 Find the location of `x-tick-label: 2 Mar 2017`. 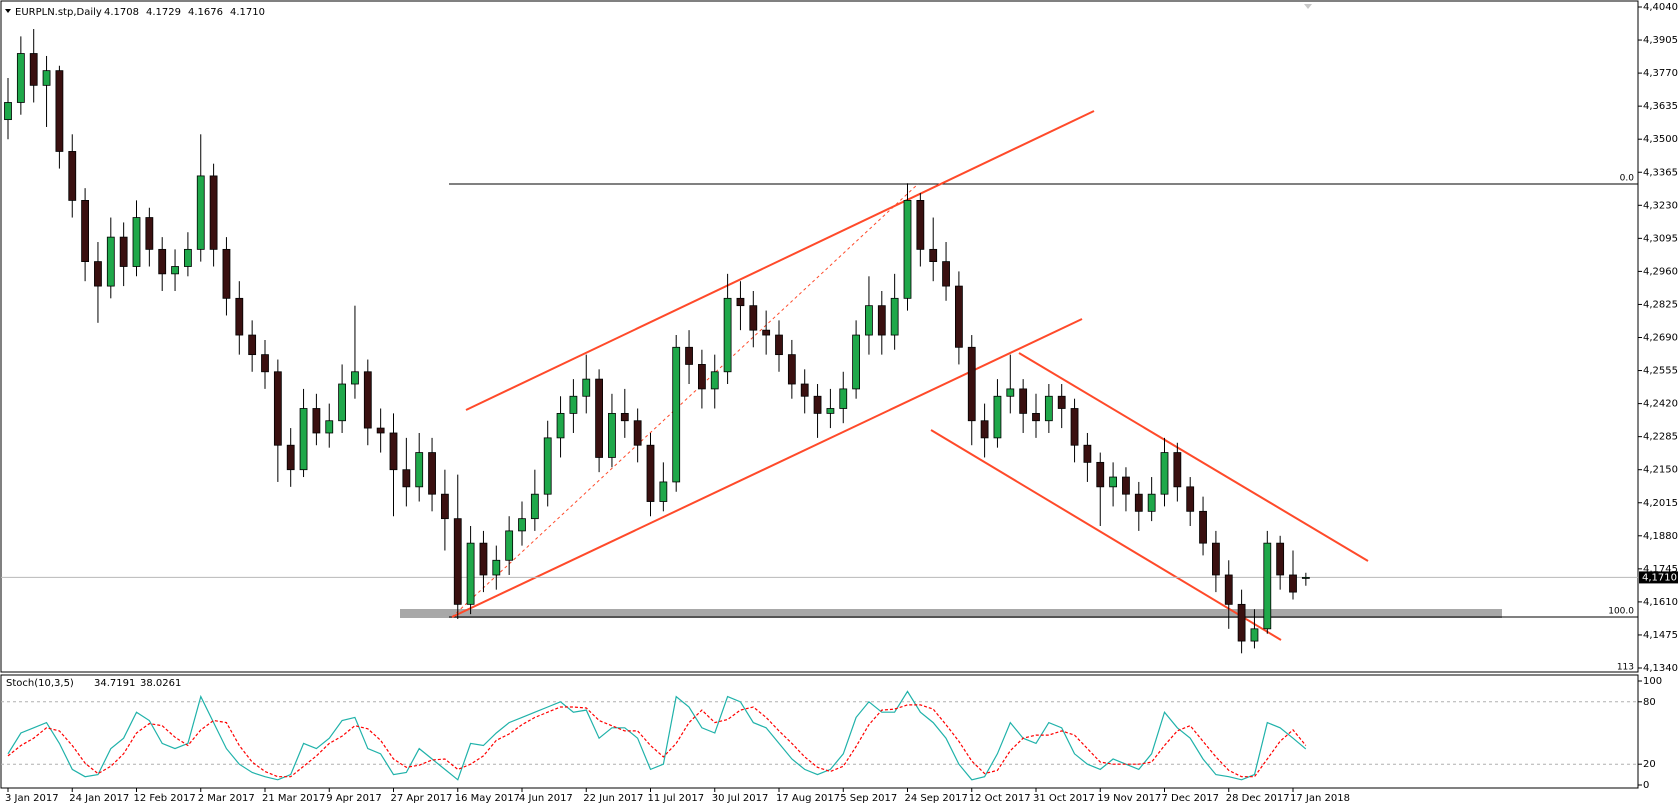

x-tick-label: 2 Mar 2017 is located at coordinates (226, 798).